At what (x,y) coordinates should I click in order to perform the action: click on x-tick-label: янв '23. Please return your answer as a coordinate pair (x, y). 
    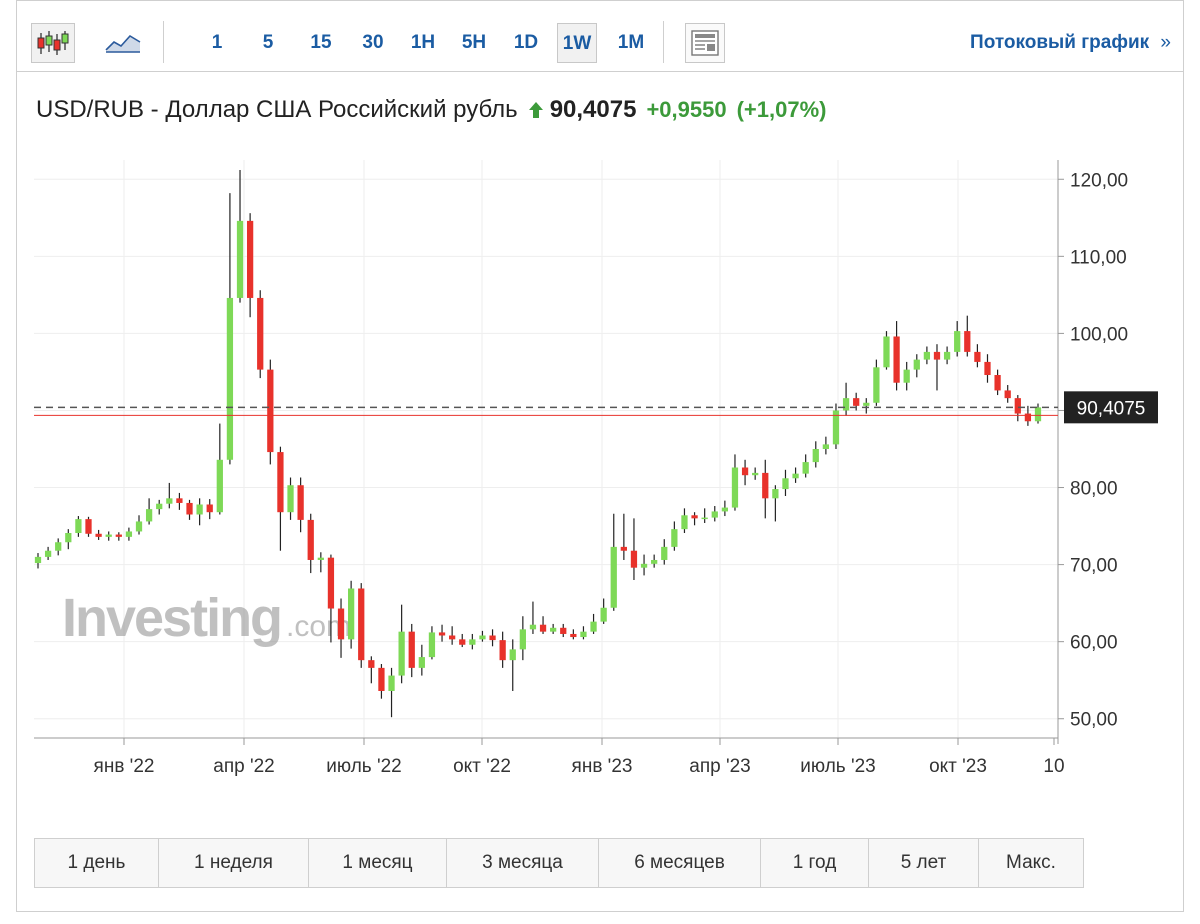
    Looking at the image, I should click on (602, 766).